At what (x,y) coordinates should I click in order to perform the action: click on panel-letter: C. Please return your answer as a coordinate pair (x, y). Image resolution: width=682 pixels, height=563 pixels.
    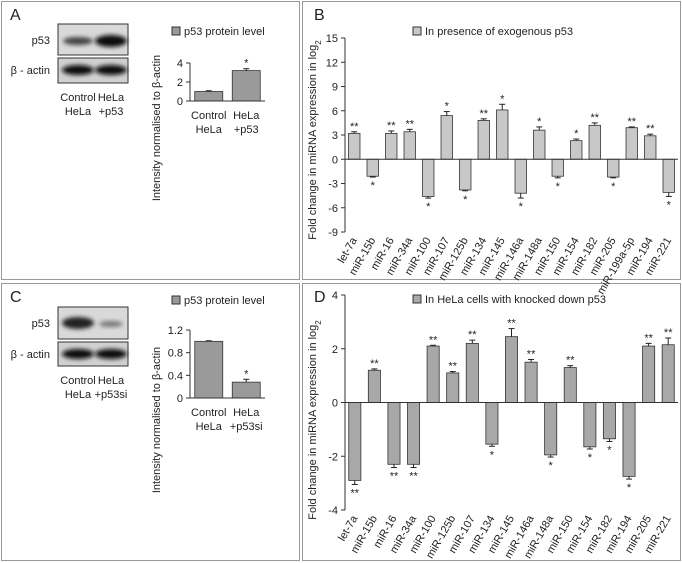
    Looking at the image, I should click on (16, 297).